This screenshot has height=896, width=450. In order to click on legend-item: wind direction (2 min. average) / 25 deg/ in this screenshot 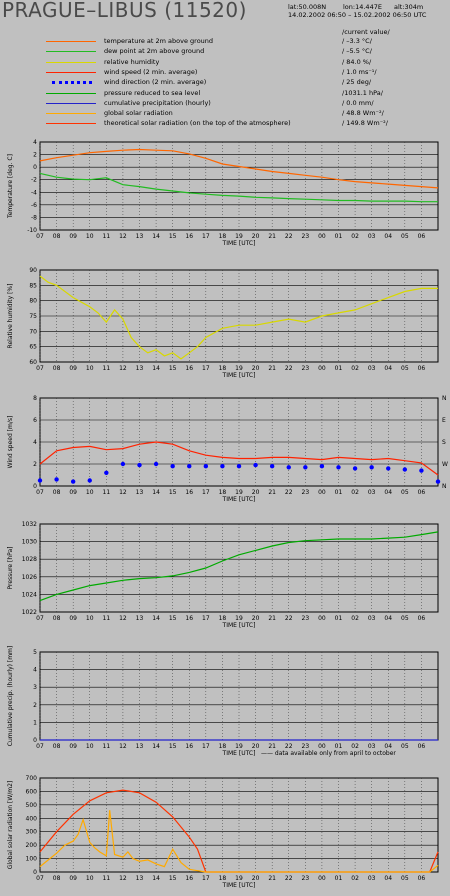, I will do `click(225, 83)`.